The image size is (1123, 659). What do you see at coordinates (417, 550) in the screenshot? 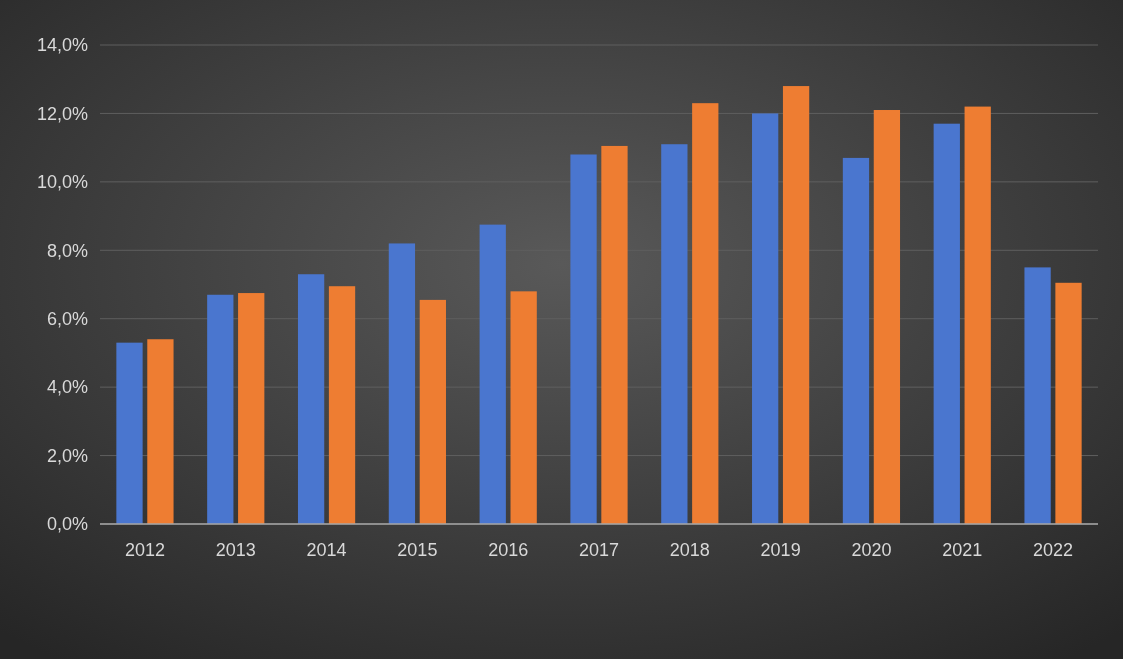
I see `x-tick-label: 2015` at bounding box center [417, 550].